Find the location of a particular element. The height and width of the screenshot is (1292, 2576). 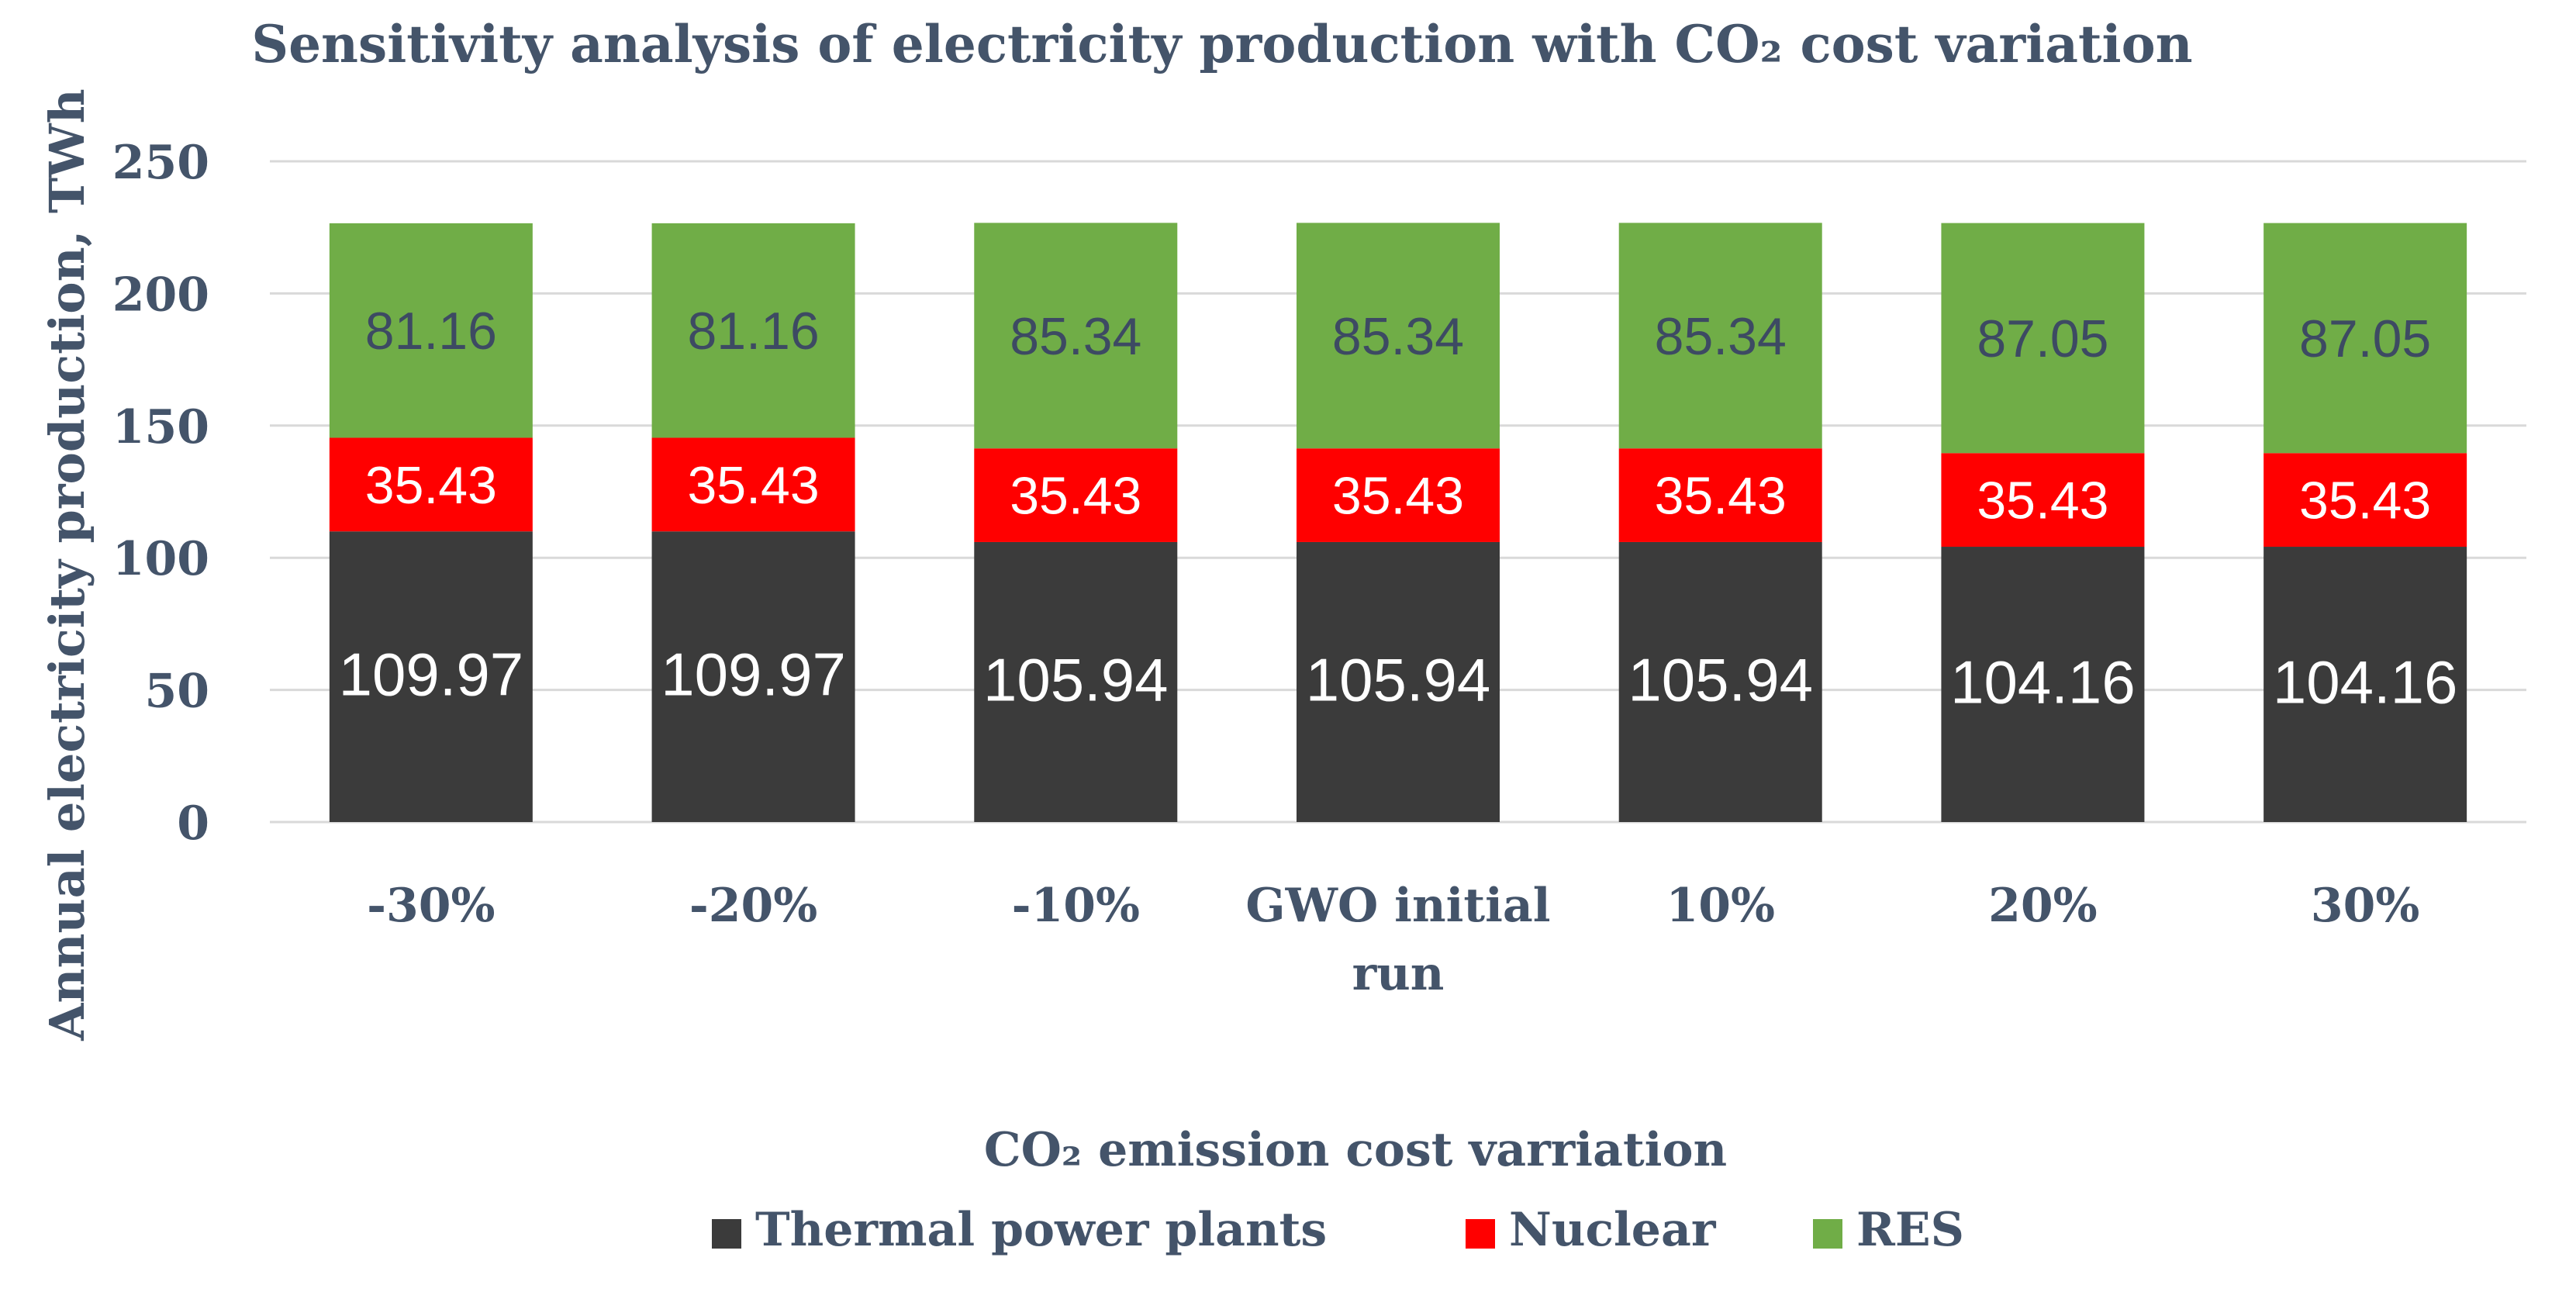

x-tick-label: 10% is located at coordinates (1720, 906).